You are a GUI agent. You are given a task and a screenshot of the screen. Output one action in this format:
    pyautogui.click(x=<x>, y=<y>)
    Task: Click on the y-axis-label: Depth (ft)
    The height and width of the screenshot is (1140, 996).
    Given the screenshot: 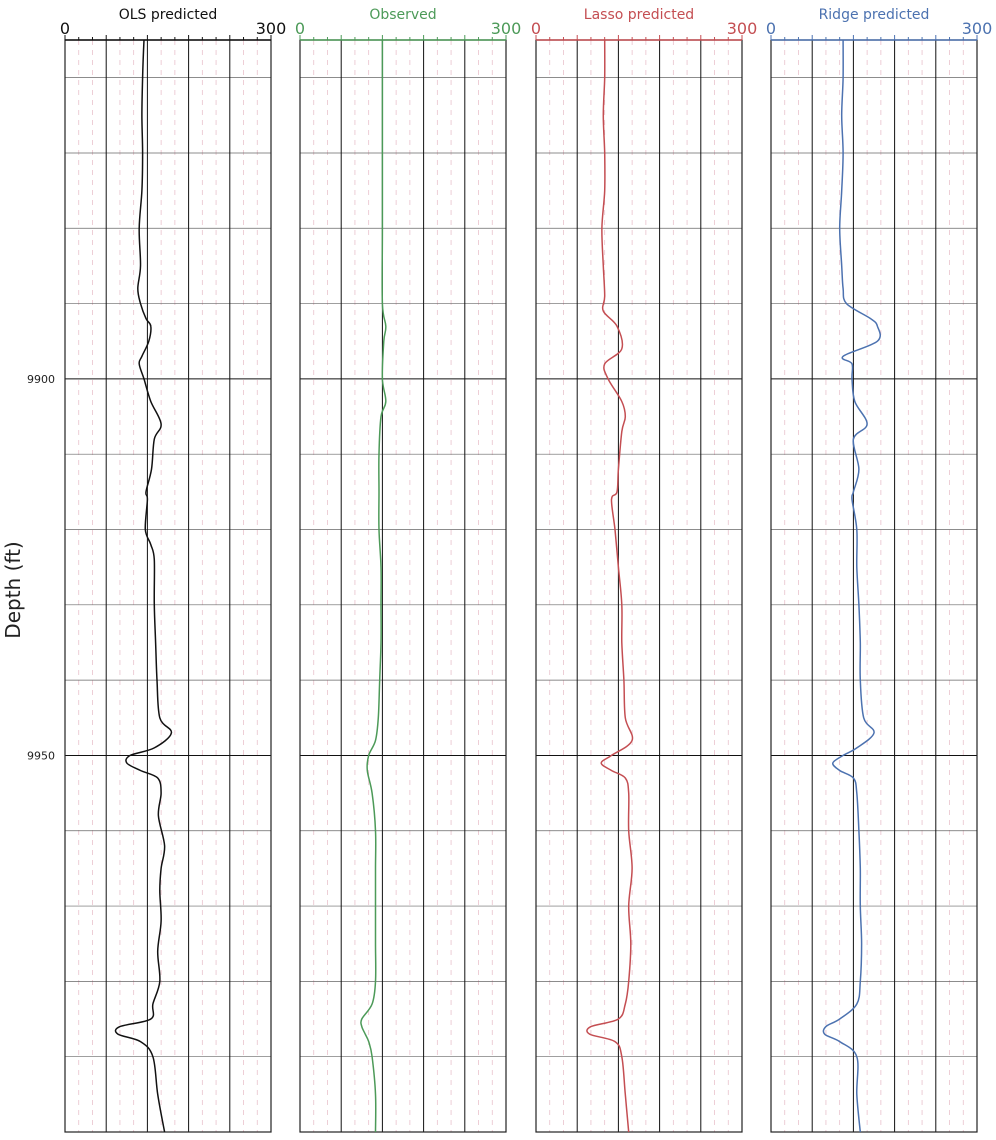 What is the action you would take?
    pyautogui.click(x=13, y=589)
    